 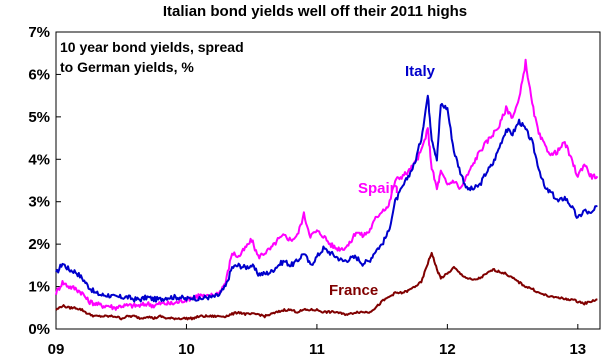 What do you see at coordinates (39, 202) in the screenshot?
I see `y-tick-label: 3%` at bounding box center [39, 202].